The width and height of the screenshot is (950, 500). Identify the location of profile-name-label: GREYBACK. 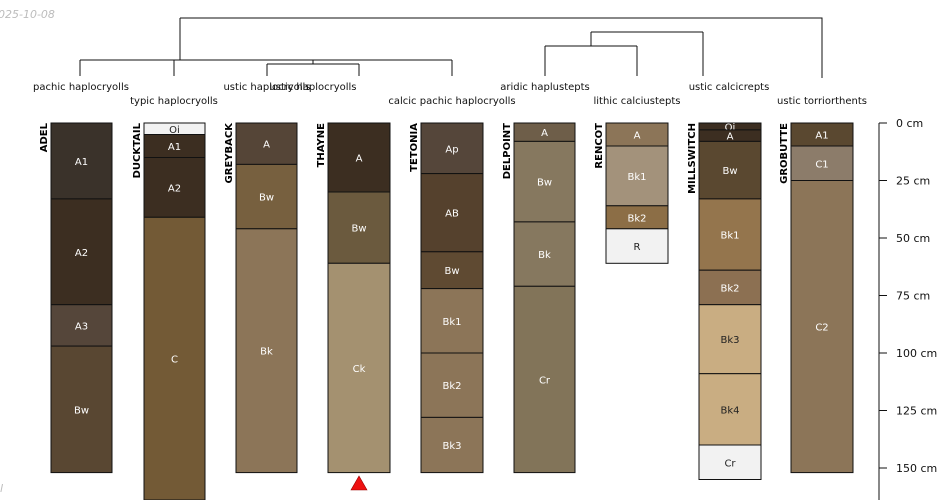
(229, 153).